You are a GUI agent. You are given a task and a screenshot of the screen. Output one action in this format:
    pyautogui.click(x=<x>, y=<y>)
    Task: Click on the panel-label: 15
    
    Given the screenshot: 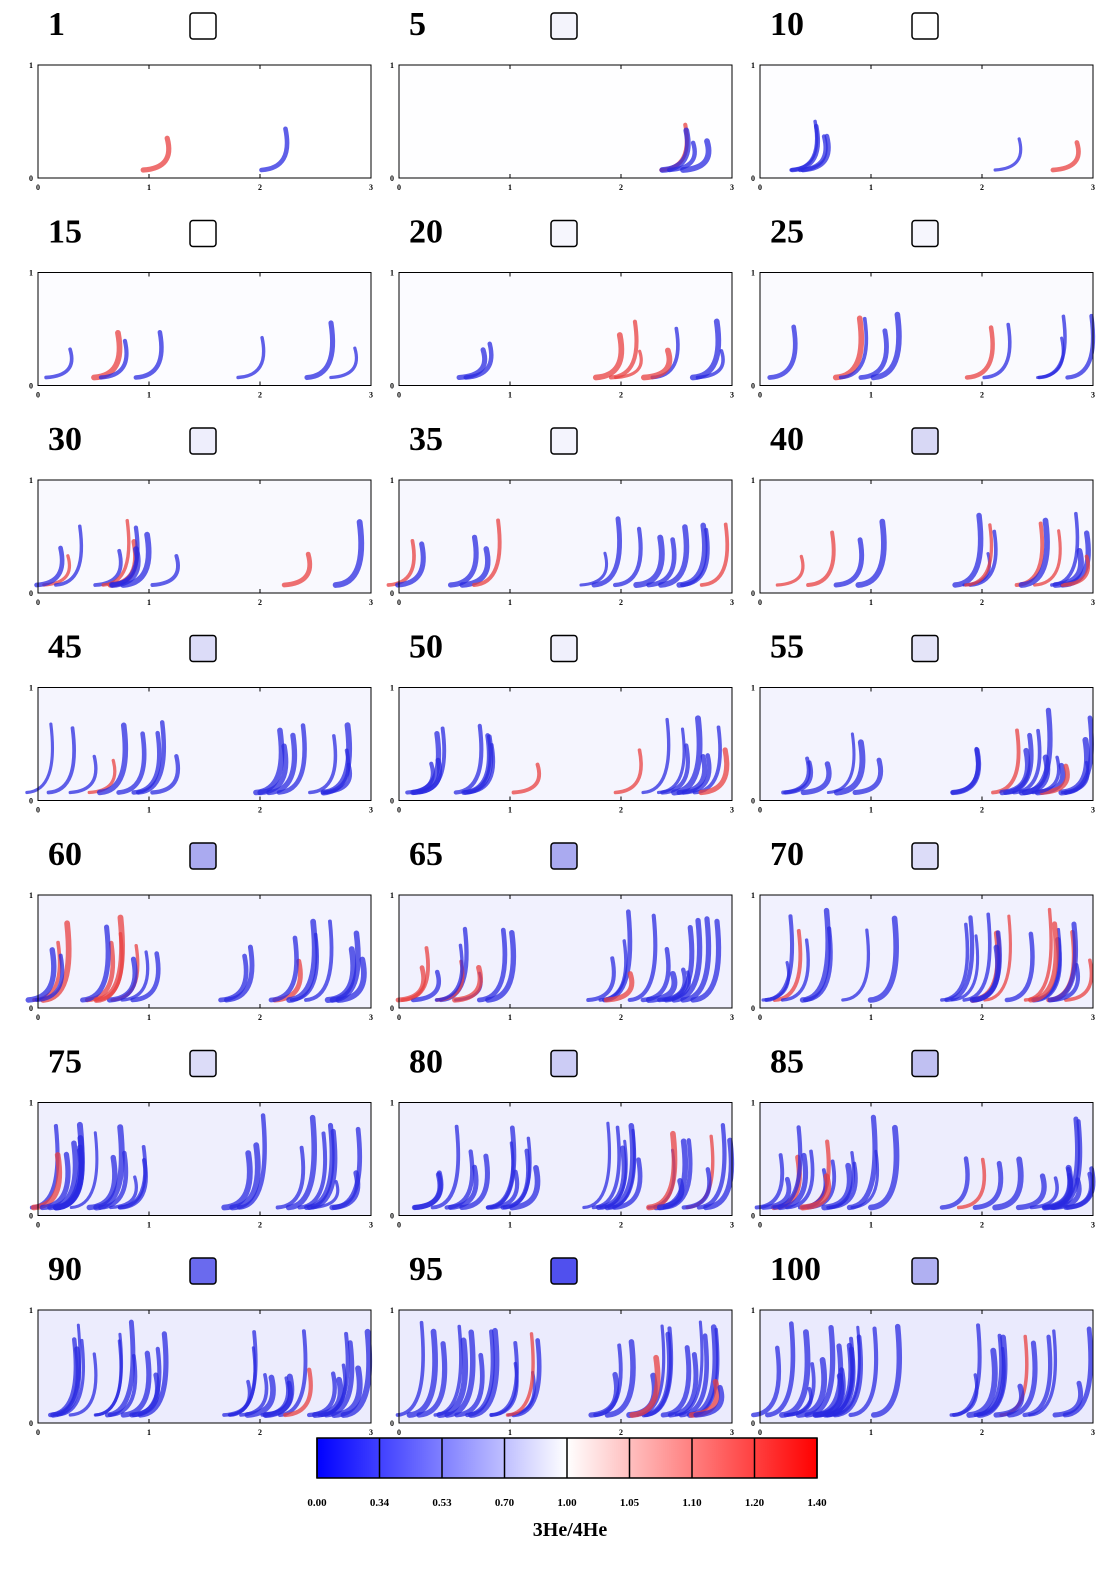 What is the action you would take?
    pyautogui.click(x=65, y=232)
    